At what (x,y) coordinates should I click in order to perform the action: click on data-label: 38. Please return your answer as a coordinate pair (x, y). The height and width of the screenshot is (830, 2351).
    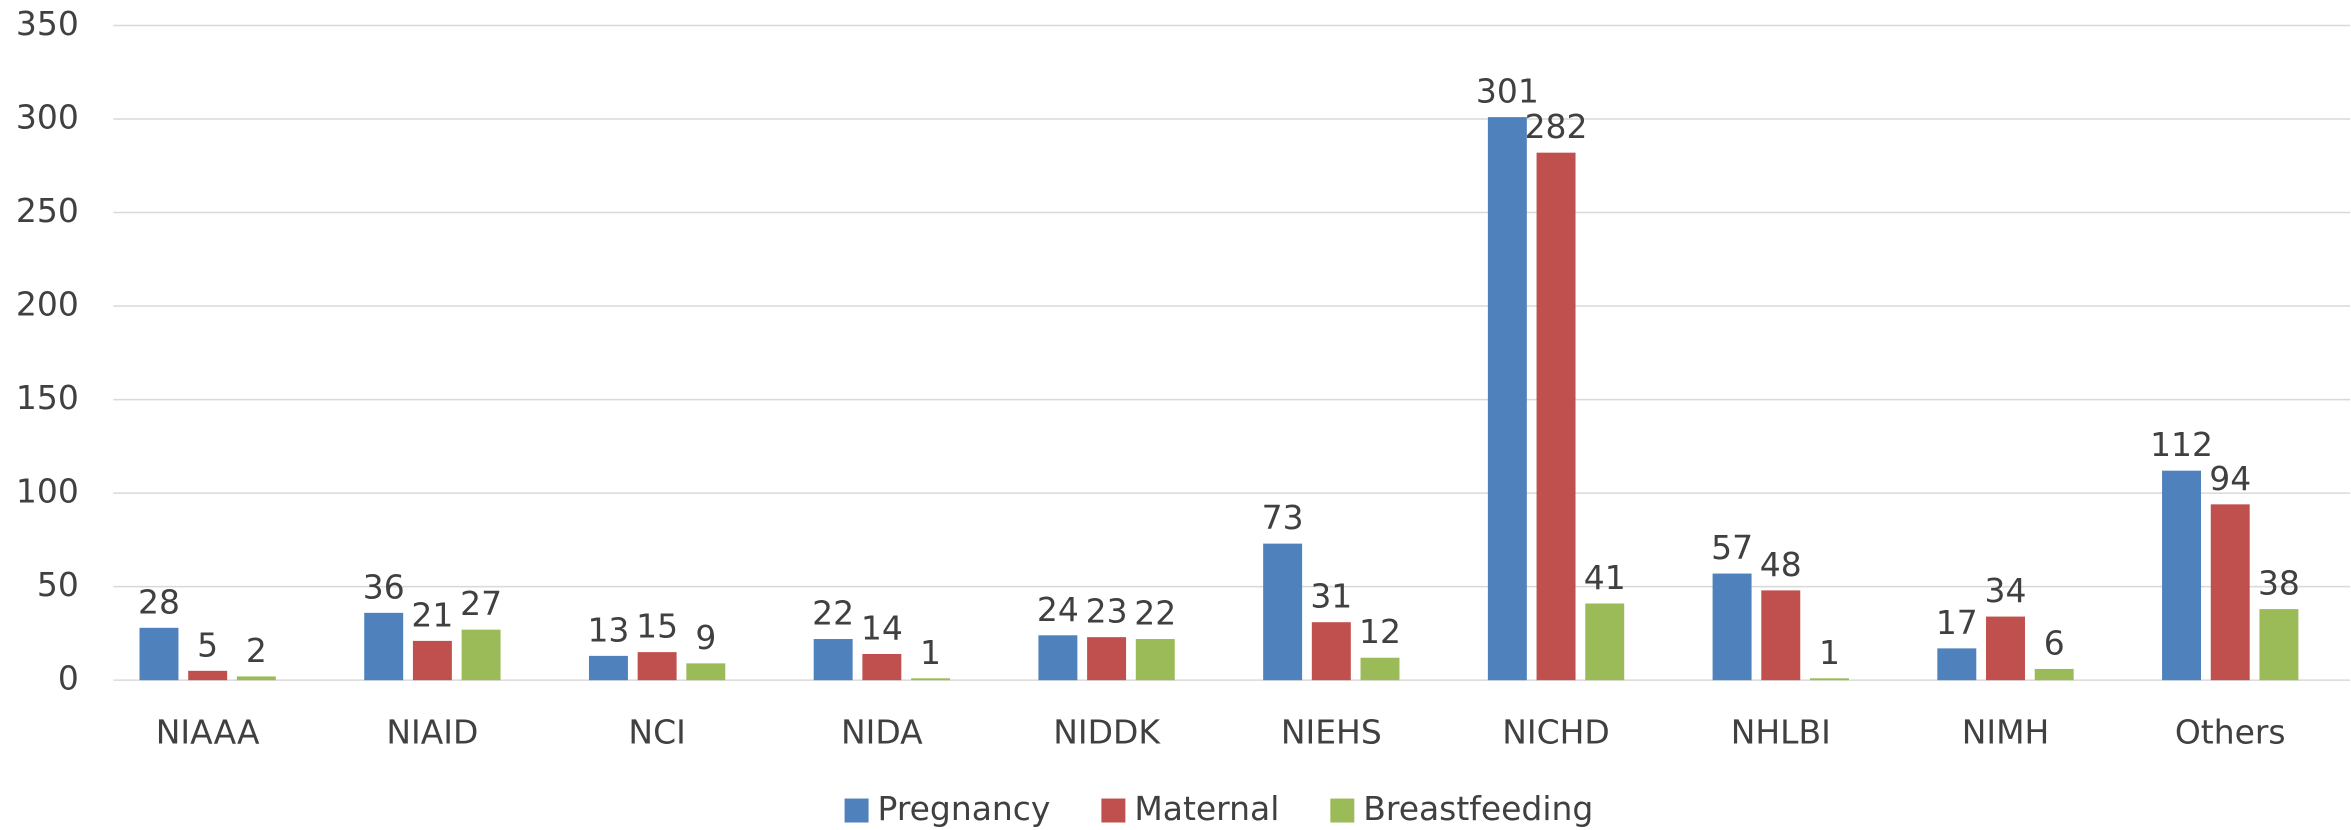
    Looking at the image, I should click on (2279, 583).